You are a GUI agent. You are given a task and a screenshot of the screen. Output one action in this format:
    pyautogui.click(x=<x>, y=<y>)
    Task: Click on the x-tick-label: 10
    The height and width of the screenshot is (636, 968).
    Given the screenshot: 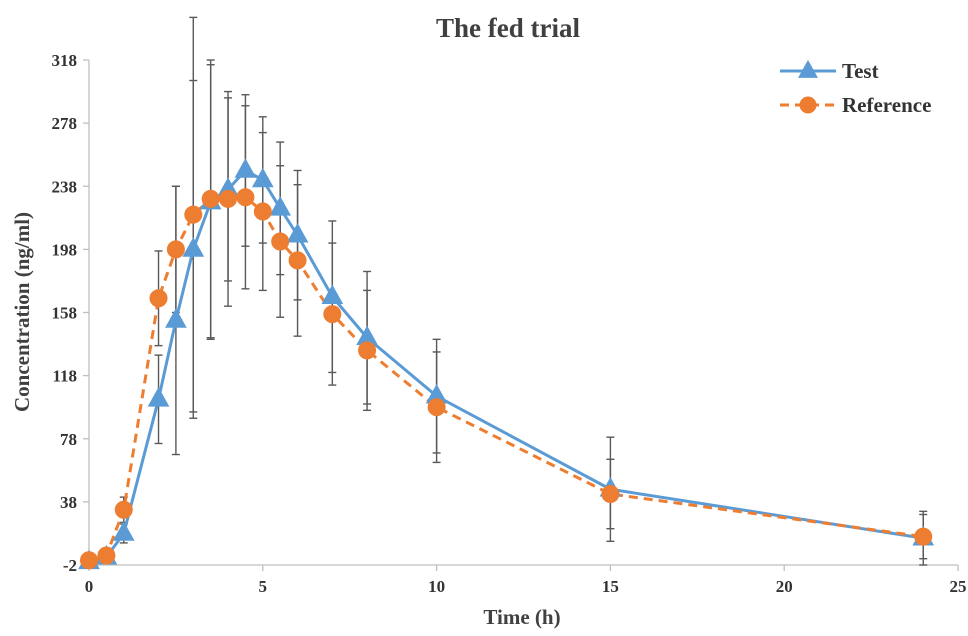 What is the action you would take?
    pyautogui.click(x=436, y=586)
    